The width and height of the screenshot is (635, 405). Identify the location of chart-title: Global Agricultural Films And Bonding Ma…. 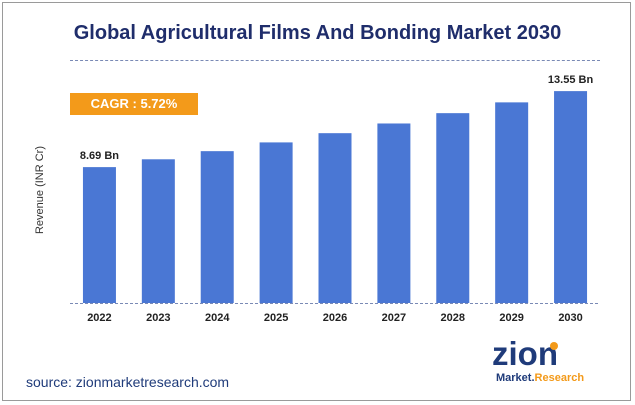
(317, 33).